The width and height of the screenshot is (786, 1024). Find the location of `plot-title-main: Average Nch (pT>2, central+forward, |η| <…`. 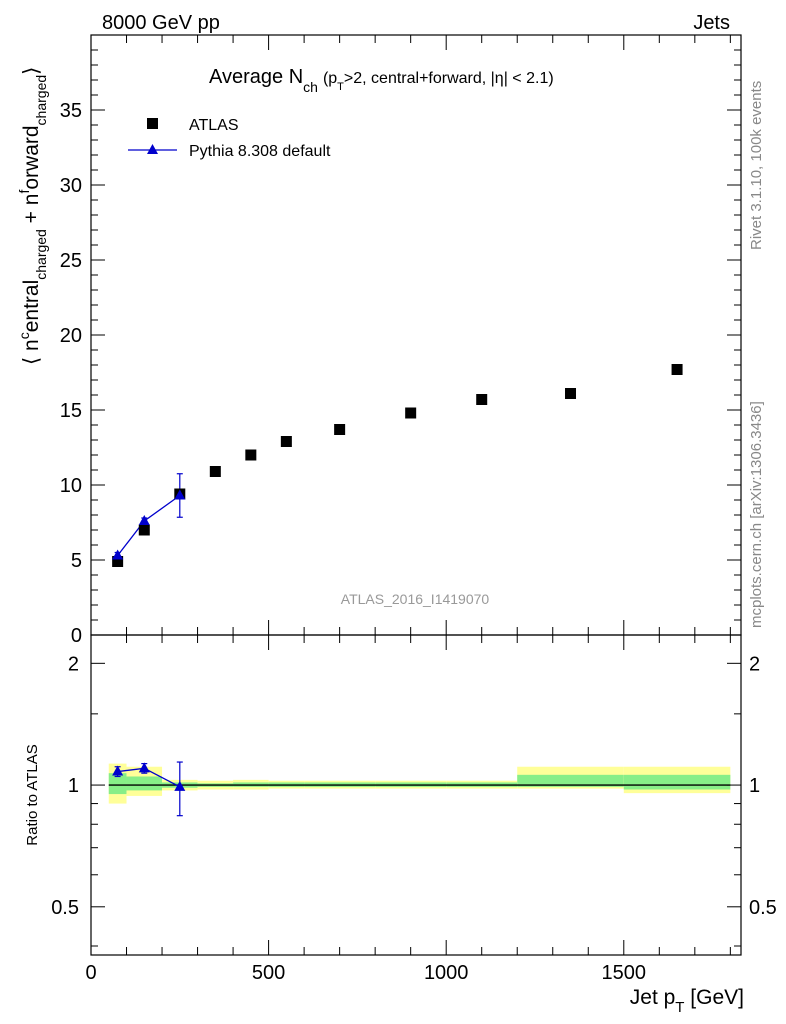

plot-title-main: Average Nch (pT>2, central+forward, |η| <… is located at coordinates (381, 80).